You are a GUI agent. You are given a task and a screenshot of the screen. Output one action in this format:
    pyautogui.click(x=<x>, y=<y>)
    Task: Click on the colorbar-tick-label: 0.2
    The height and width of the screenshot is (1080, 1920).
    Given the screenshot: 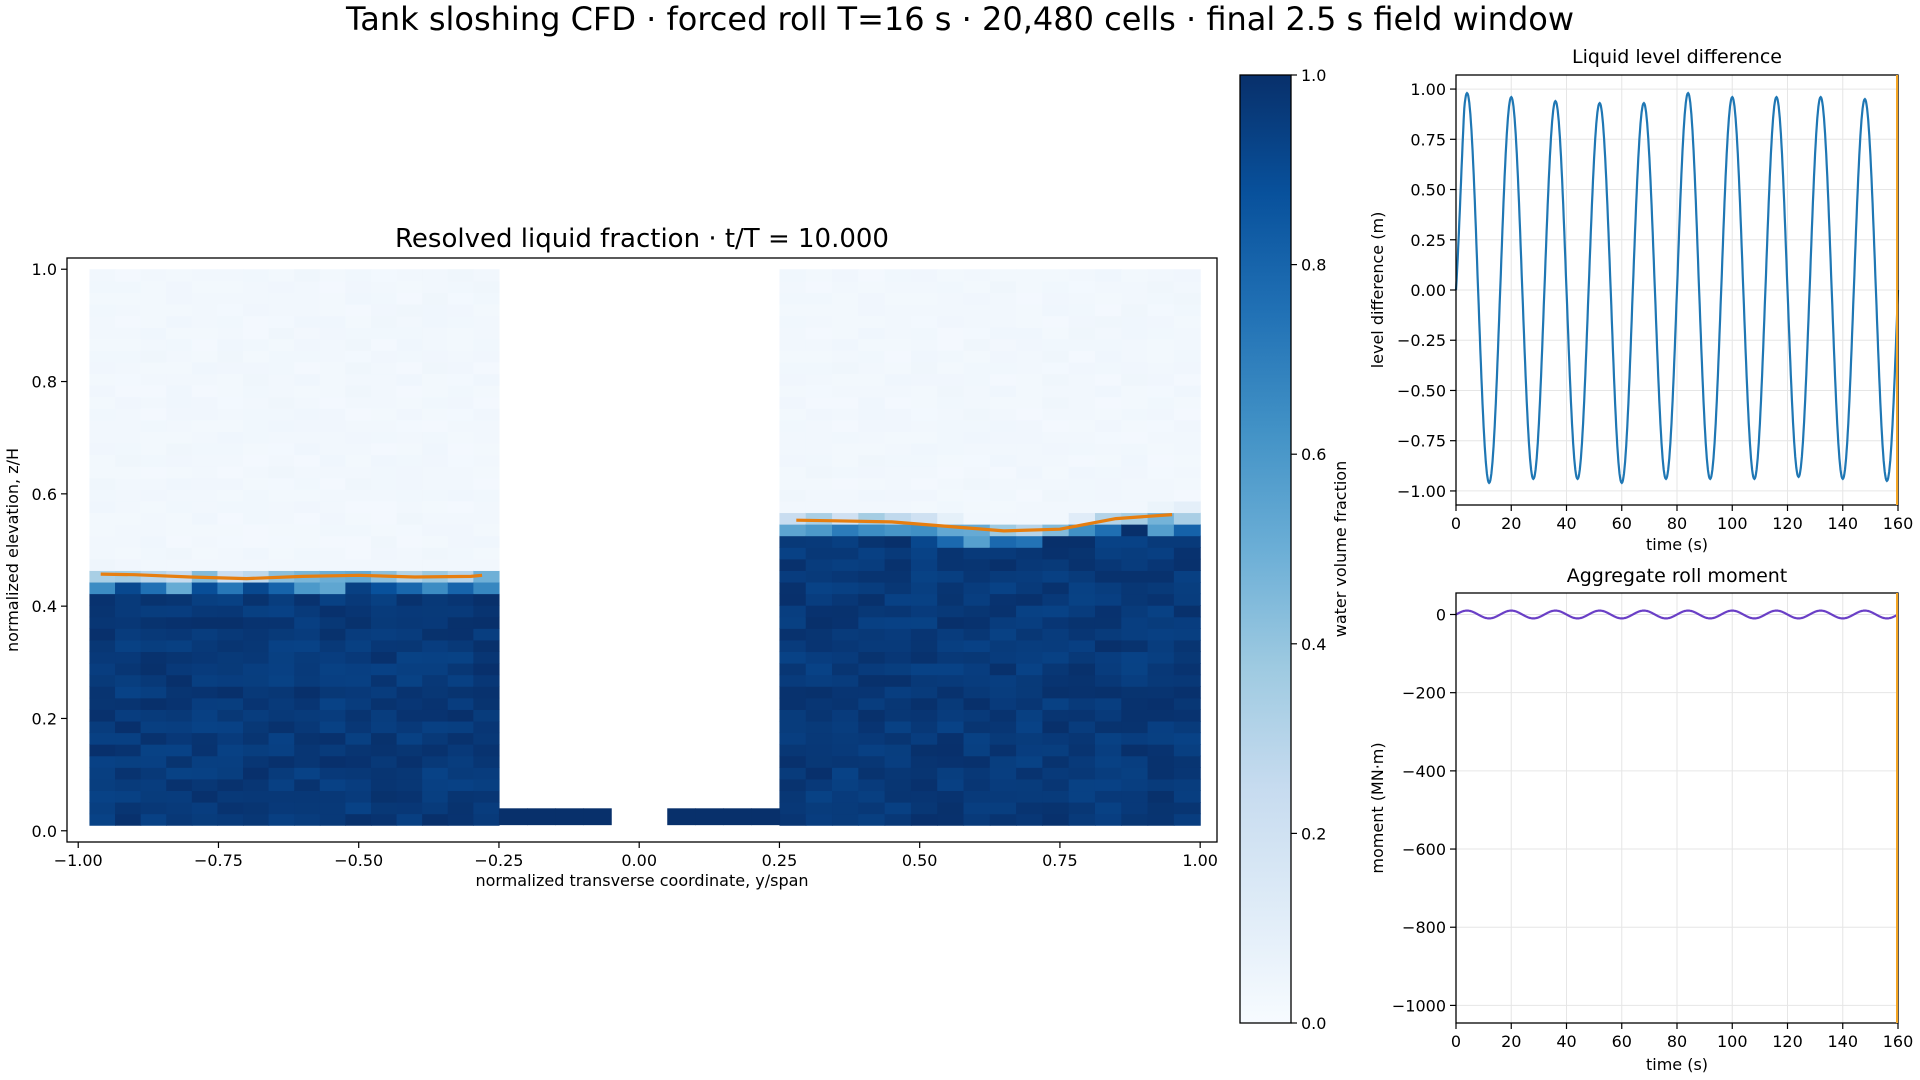 What is the action you would take?
    pyautogui.click(x=1313, y=833)
    